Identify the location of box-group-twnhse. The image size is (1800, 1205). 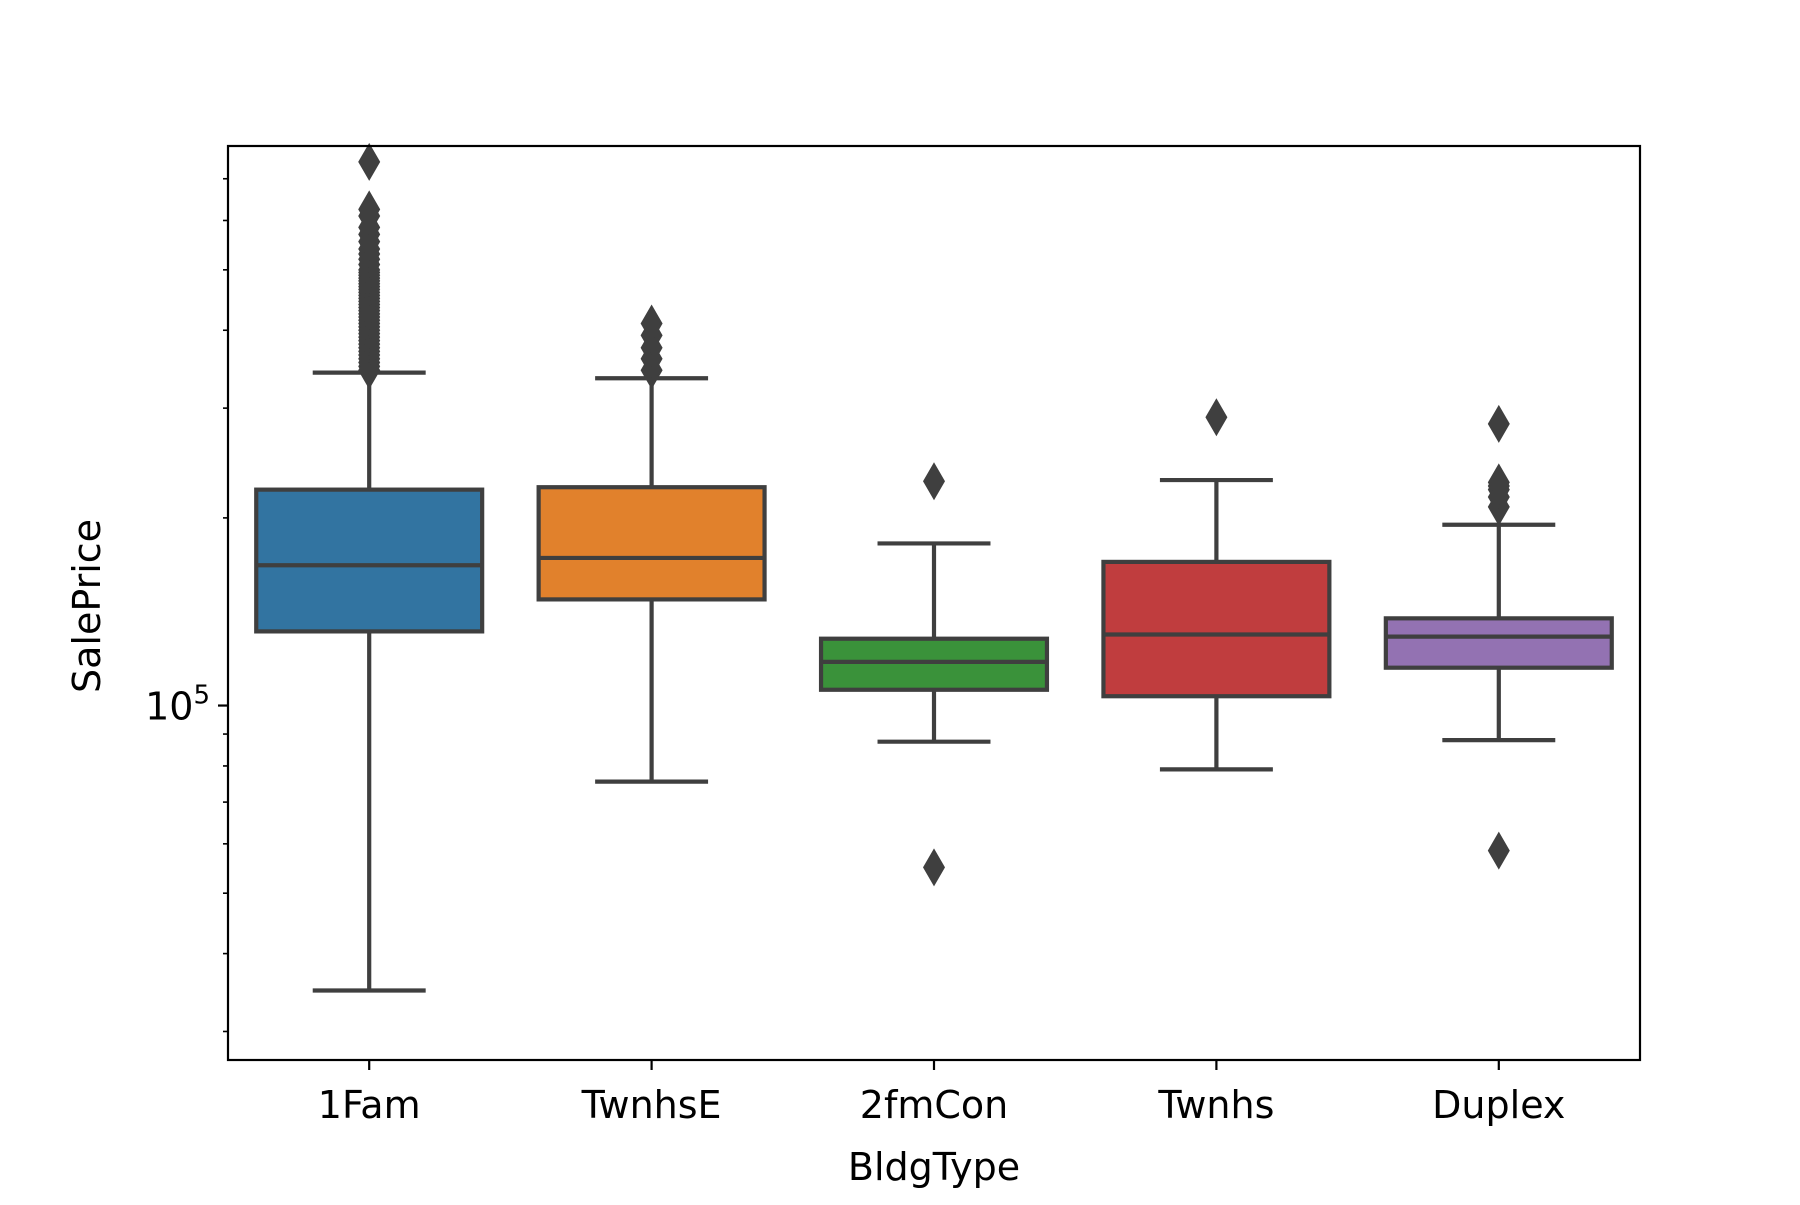
(651, 544).